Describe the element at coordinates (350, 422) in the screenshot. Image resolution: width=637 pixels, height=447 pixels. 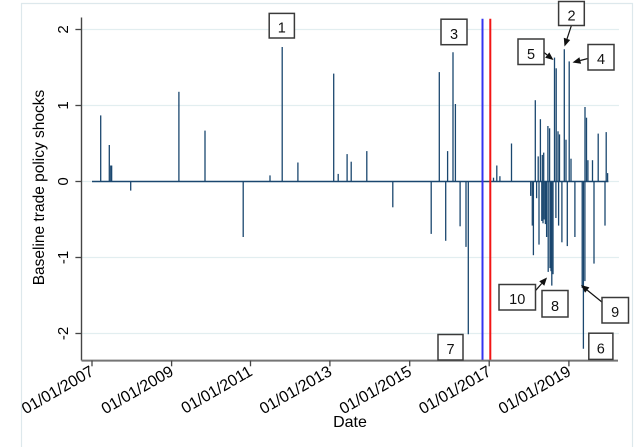
I see `svg-text: Date` at that location.